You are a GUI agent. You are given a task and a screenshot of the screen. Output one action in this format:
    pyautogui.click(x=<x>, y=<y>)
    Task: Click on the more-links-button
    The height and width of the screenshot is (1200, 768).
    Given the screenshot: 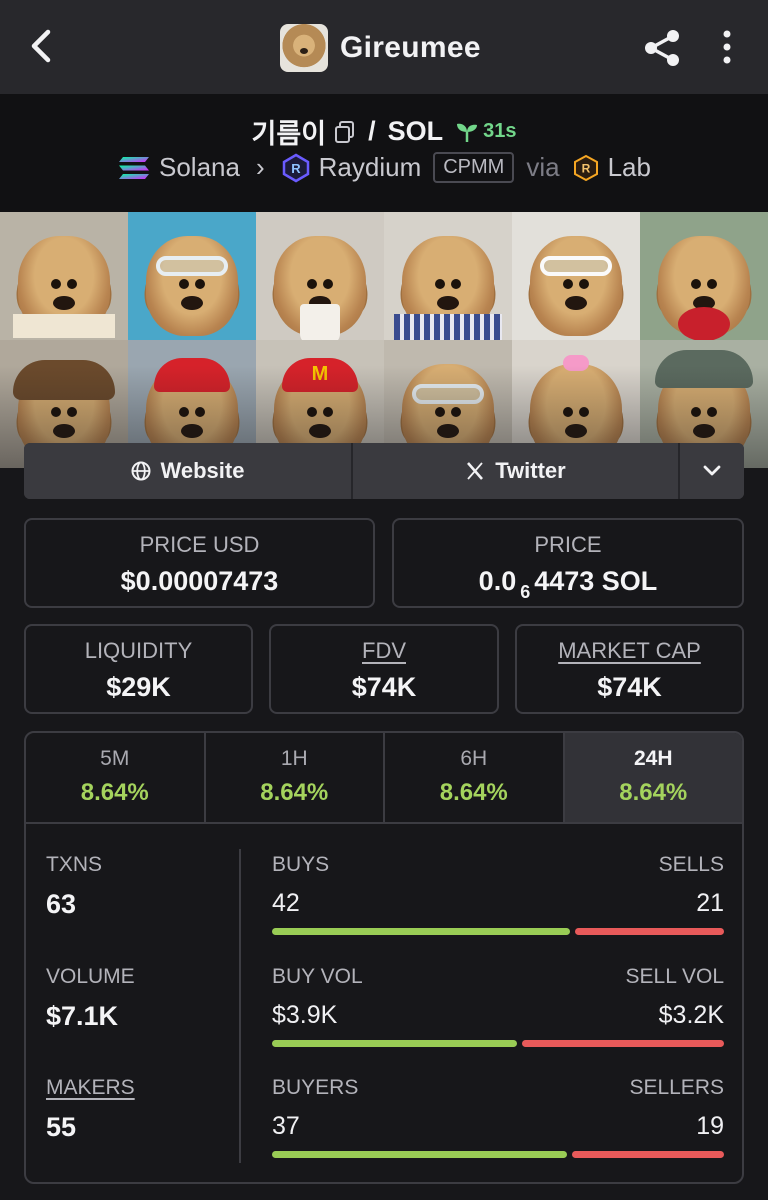 What is the action you would take?
    pyautogui.click(x=711, y=471)
    